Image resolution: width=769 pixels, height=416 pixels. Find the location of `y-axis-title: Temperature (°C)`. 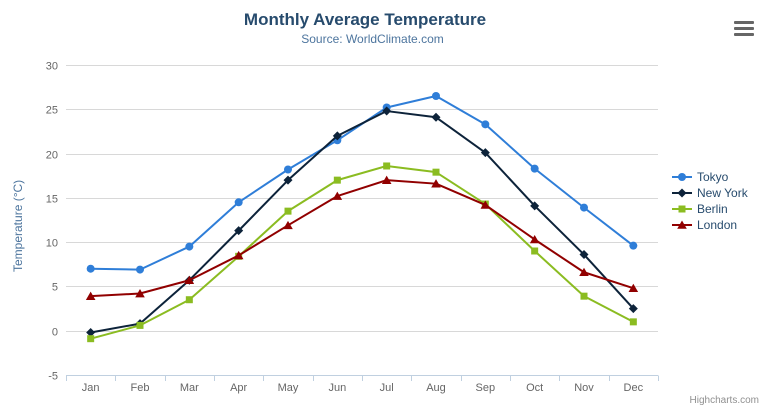

y-axis-title: Temperature (°C) is located at coordinates (18, 225).